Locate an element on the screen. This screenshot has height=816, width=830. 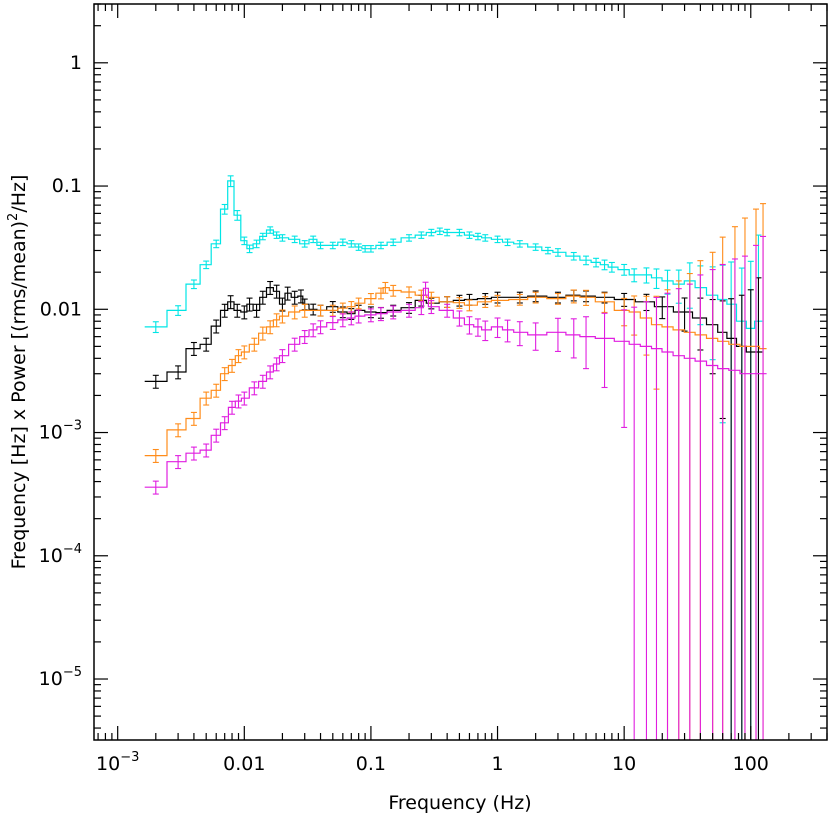
x-tick-label: 10 is located at coordinates (624, 764).